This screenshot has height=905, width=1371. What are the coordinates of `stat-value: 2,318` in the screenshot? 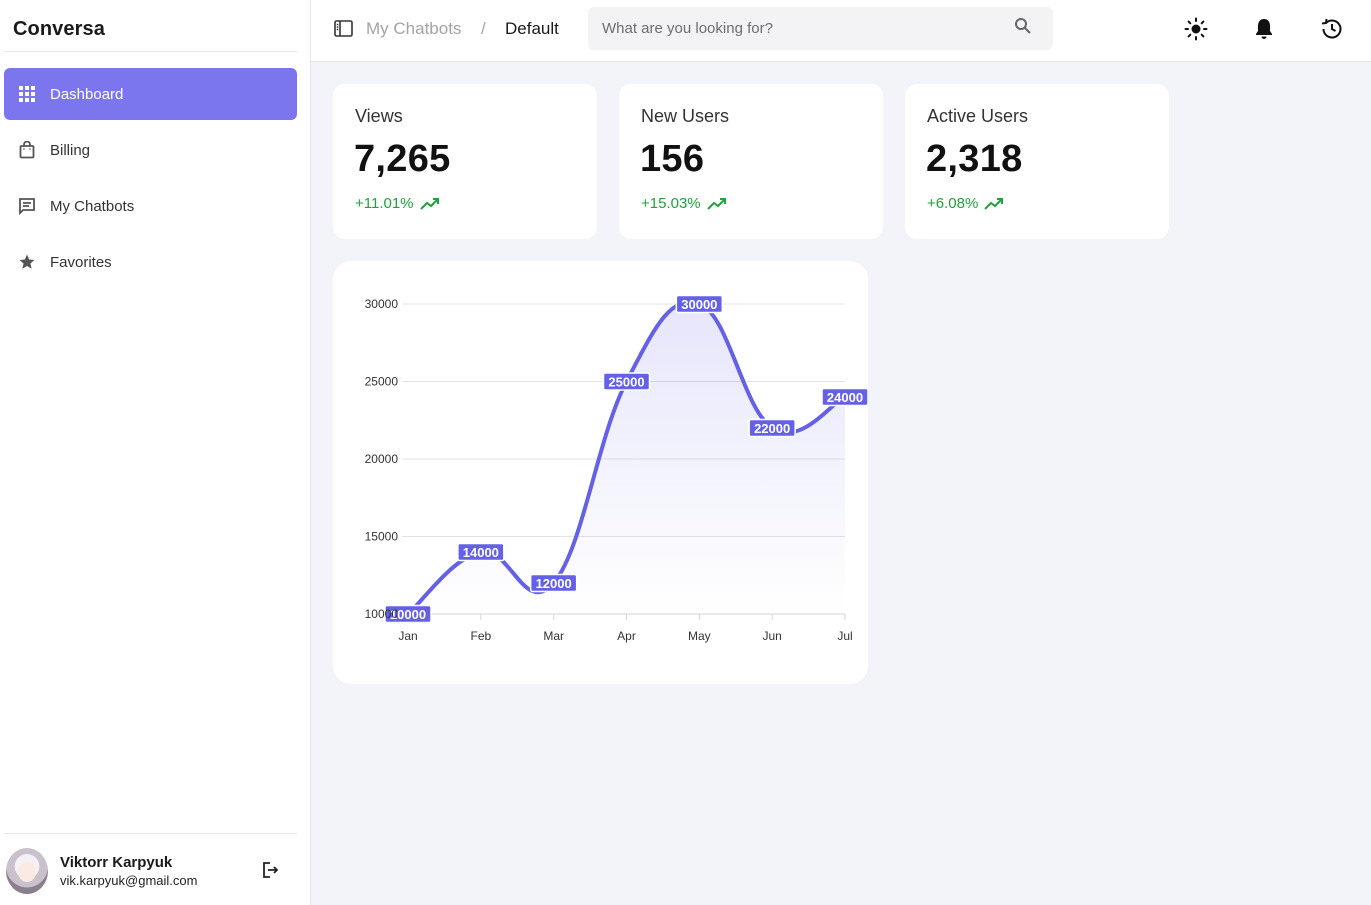 It's located at (974, 159).